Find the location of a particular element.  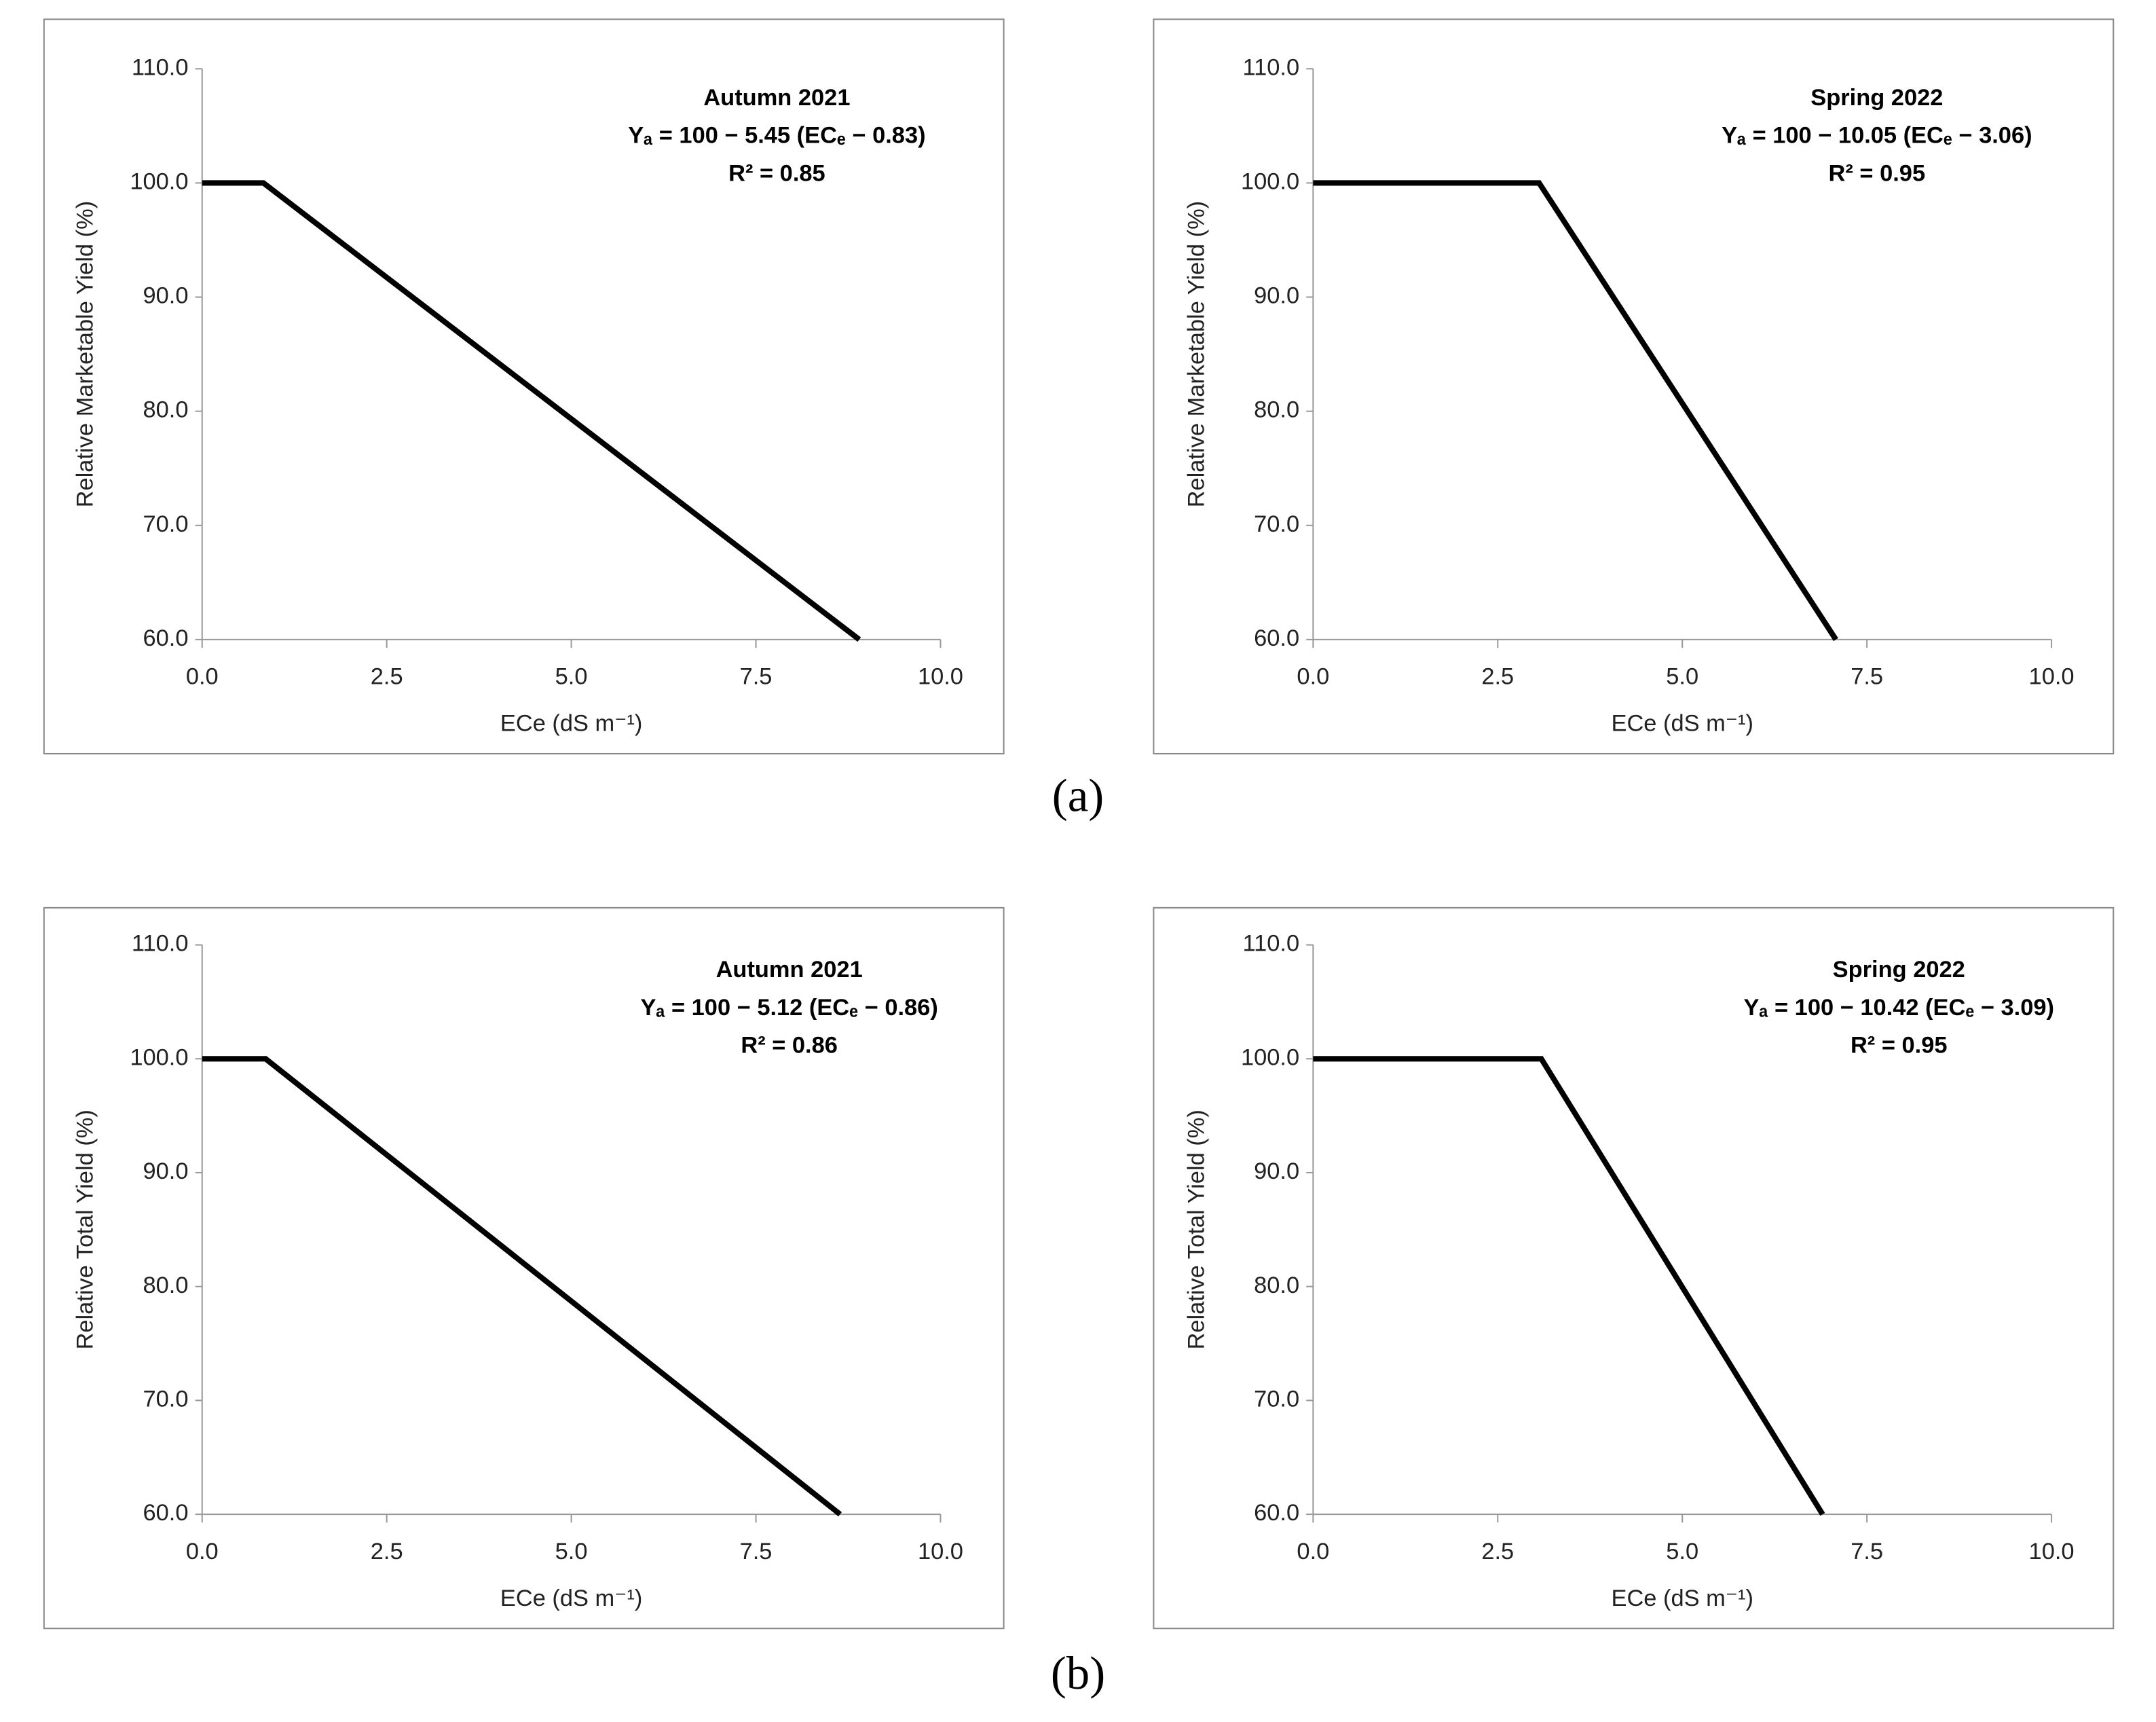

panel-label: (a) is located at coordinates (1078, 796).